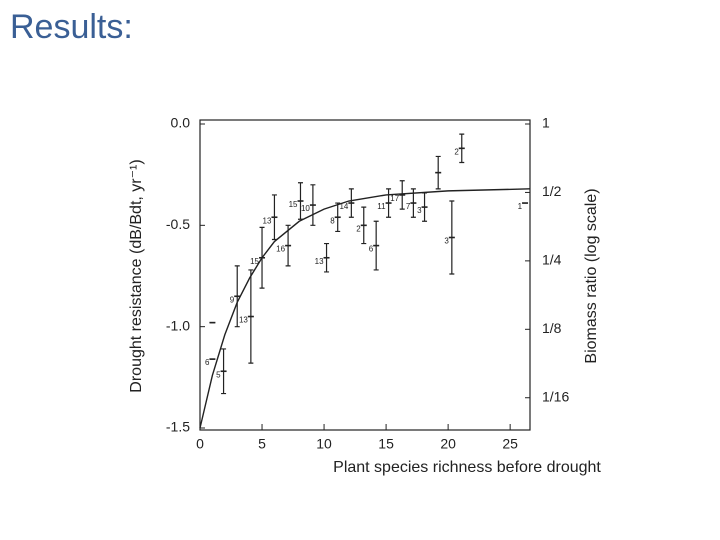 The image size is (720, 540). Describe the element at coordinates (136, 275) in the screenshot. I see `y-axis-label: Drought resistance (dB/Bdt, yr⁻¹)` at that location.